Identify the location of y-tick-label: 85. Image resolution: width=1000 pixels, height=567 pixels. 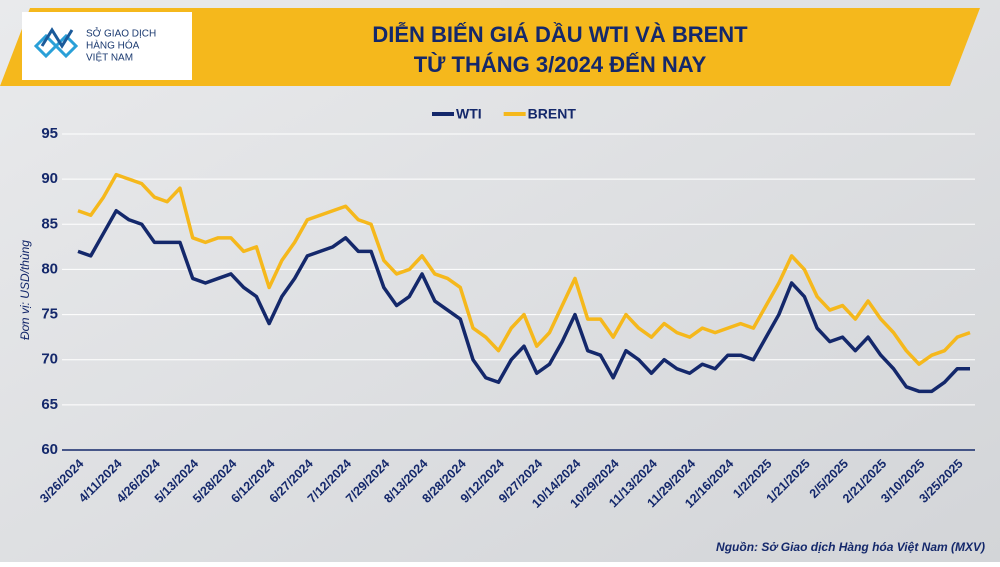
(49, 223).